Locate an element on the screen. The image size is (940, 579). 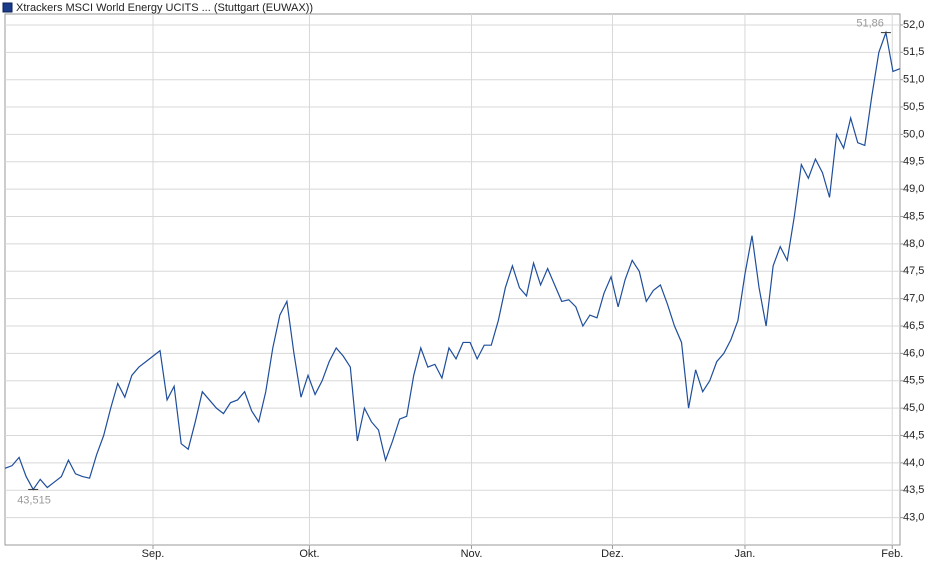
y-tick-label: 45,5 is located at coordinates (913, 381).